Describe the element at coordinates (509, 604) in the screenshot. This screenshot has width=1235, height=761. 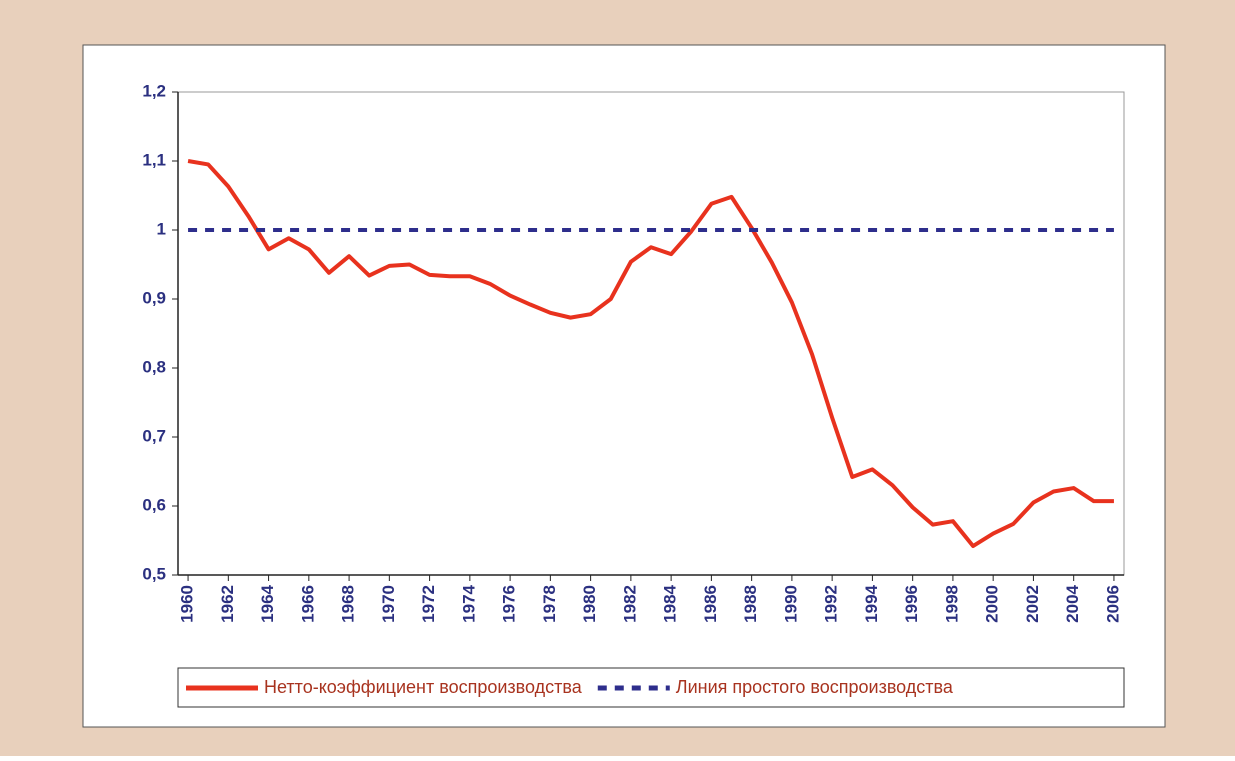
I see `x-tick-label: 1976` at that location.